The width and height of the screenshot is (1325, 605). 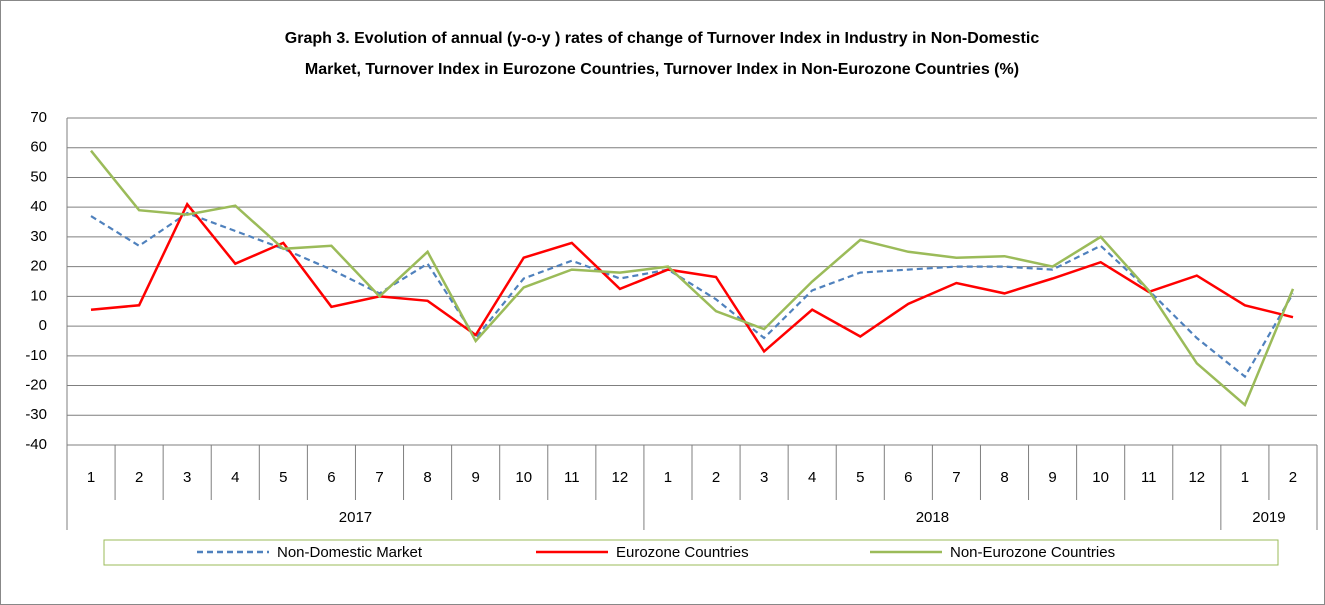 I want to click on group-label: 2017, so click(x=355, y=517).